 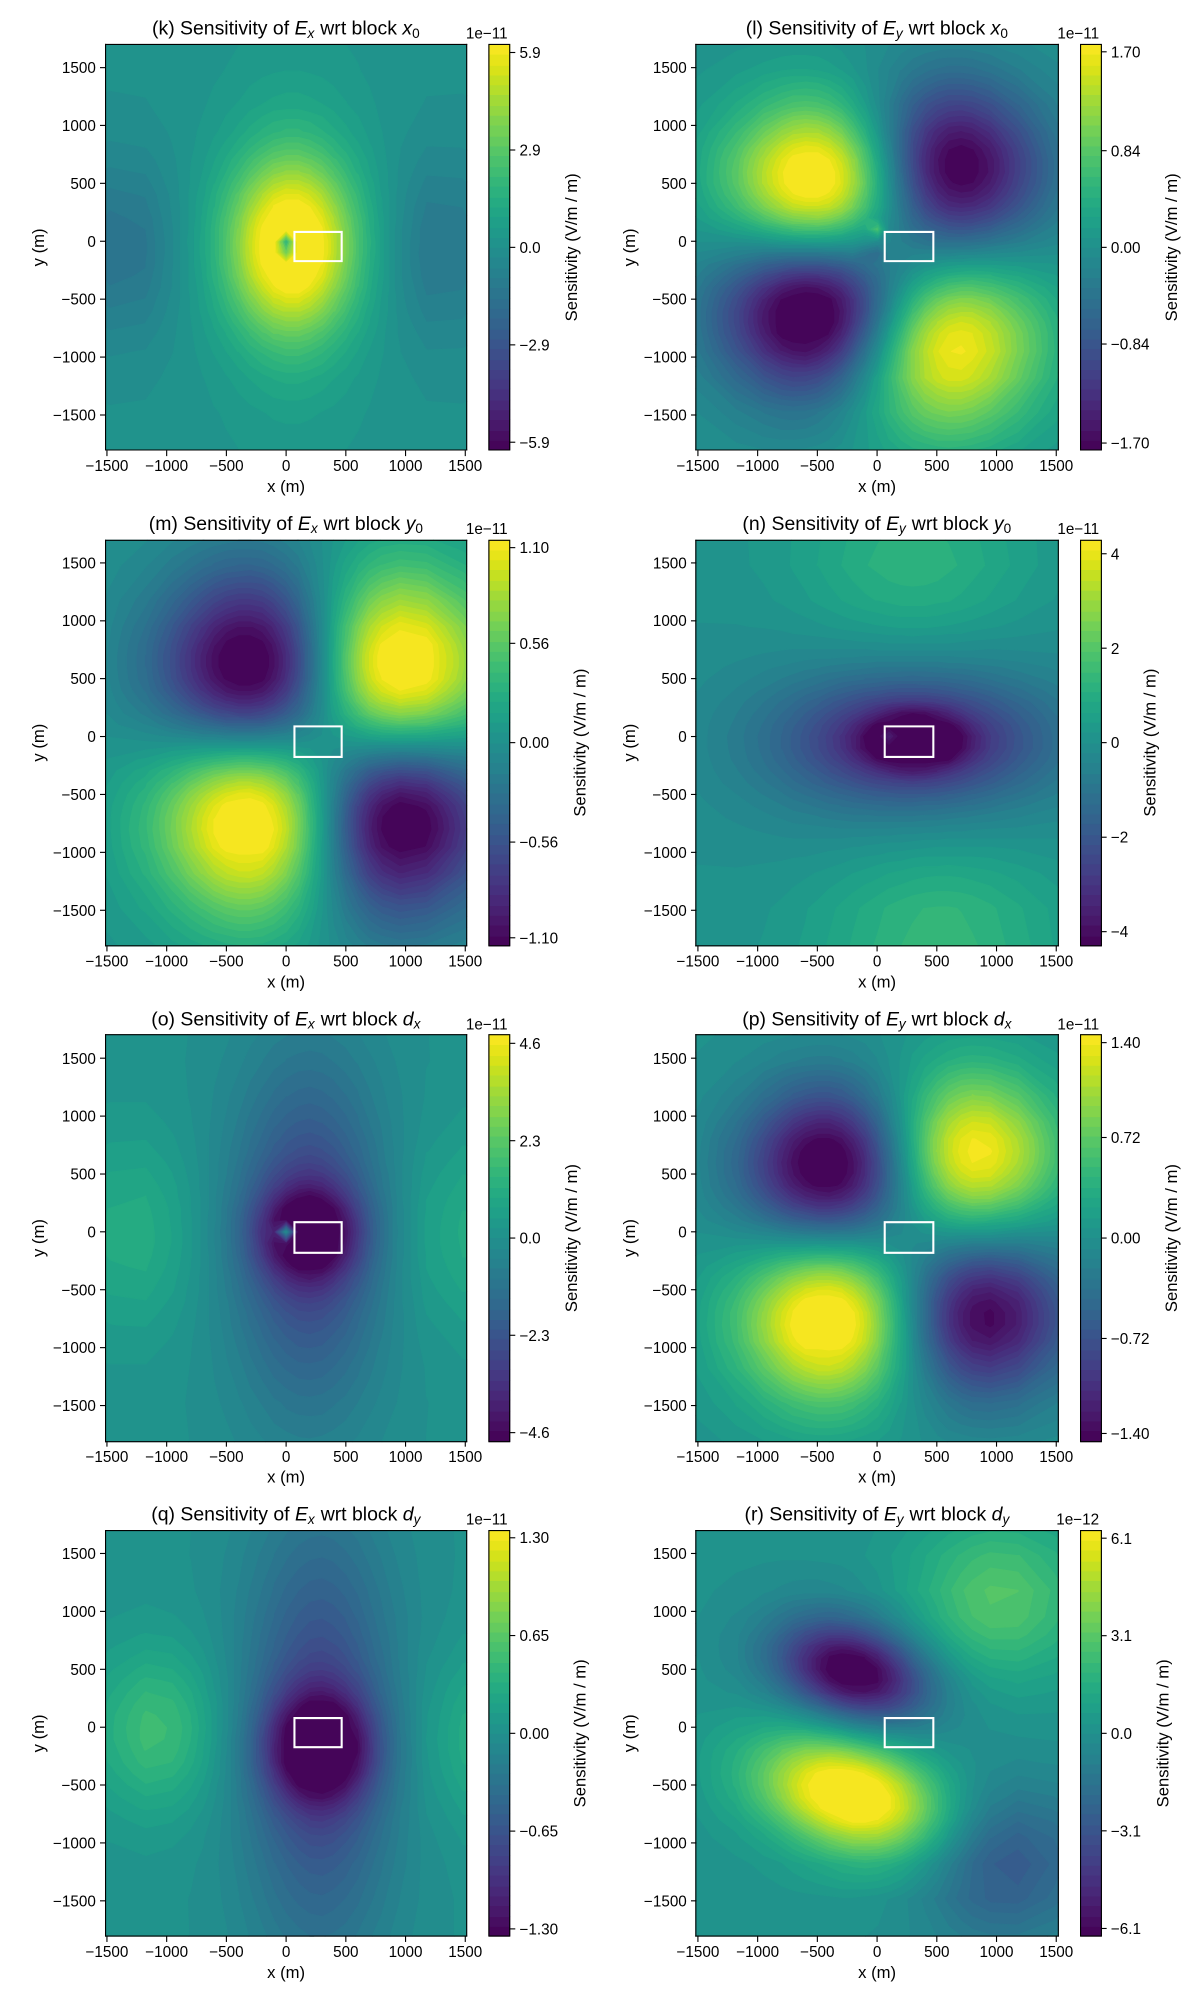 I want to click on svg-text: −1.10, so click(x=538, y=938).